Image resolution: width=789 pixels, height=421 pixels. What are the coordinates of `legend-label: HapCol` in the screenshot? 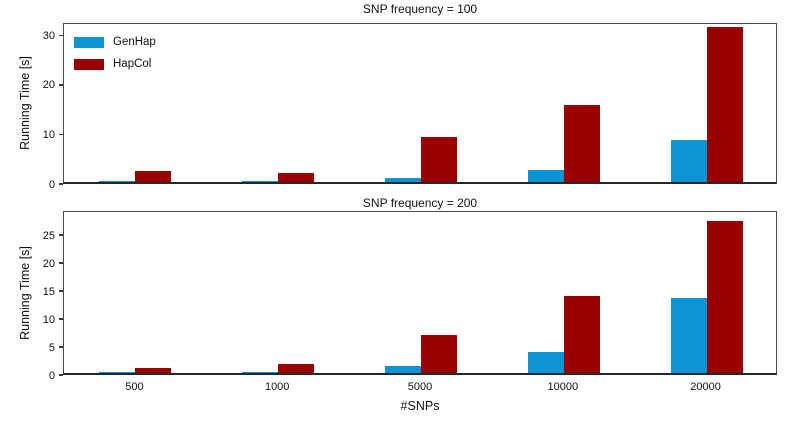 It's located at (132, 64).